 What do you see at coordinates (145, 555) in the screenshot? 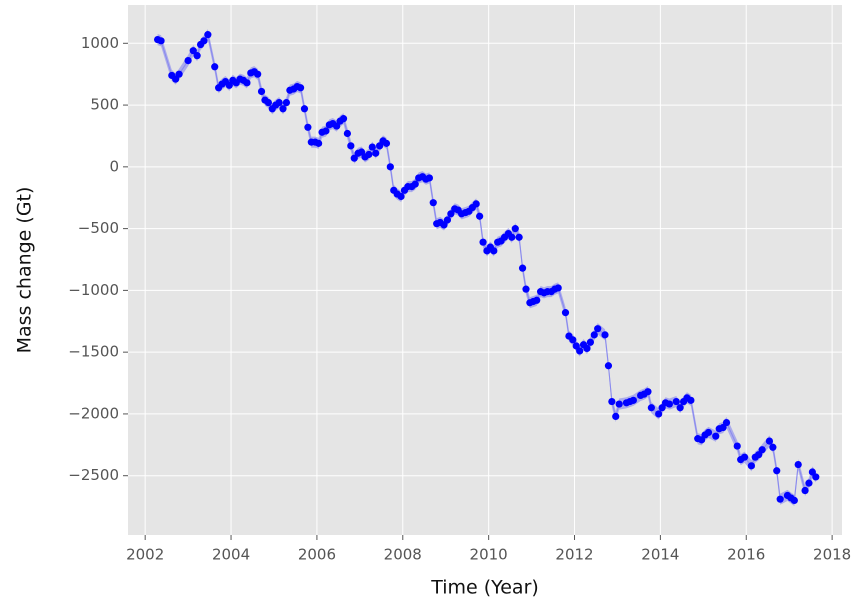
I see `x-tick-label: 2002` at bounding box center [145, 555].